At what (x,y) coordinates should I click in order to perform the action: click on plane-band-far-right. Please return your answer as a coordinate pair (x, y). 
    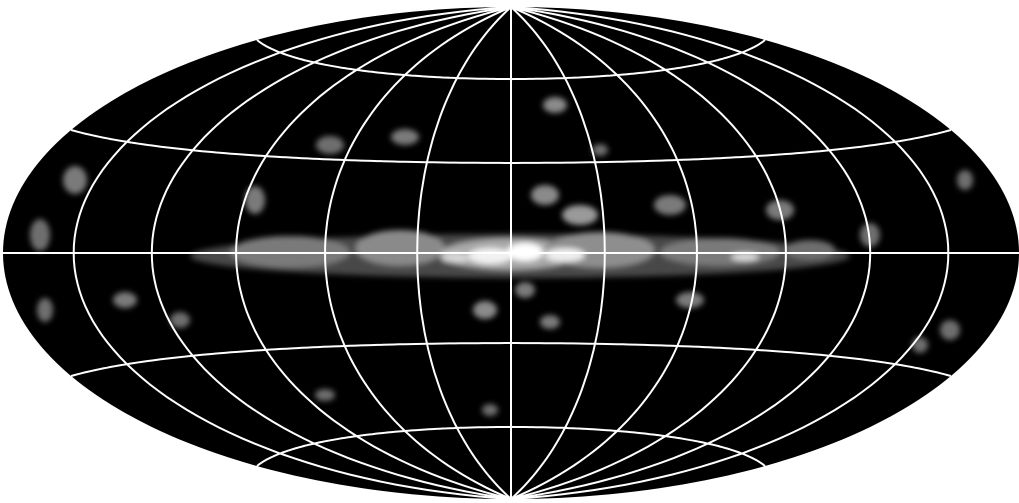
    Looking at the image, I should click on (810, 250).